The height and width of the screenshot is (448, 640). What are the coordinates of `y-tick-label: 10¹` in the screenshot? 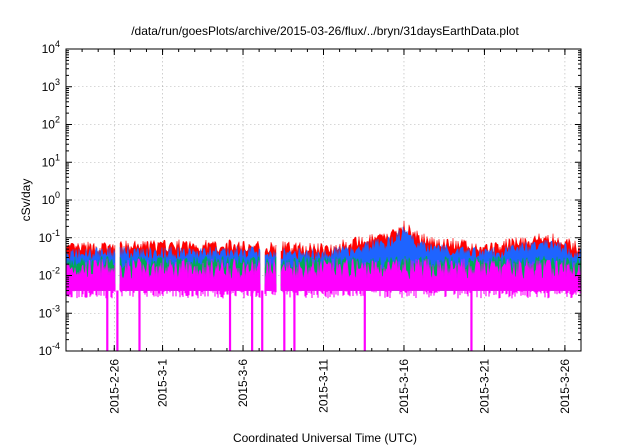 It's located at (51, 160).